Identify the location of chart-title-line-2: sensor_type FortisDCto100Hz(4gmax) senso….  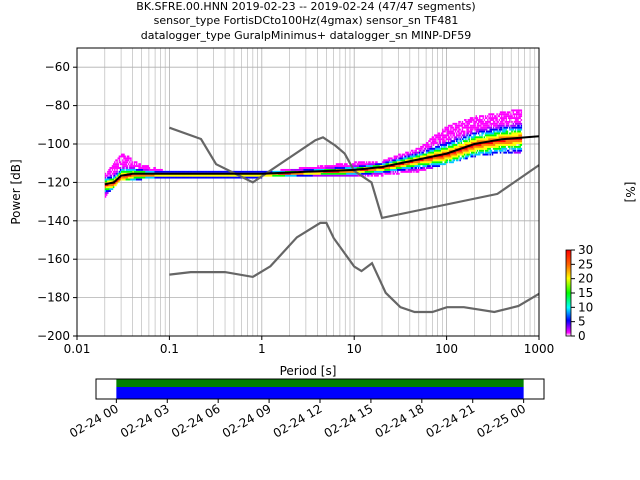
(306, 20).